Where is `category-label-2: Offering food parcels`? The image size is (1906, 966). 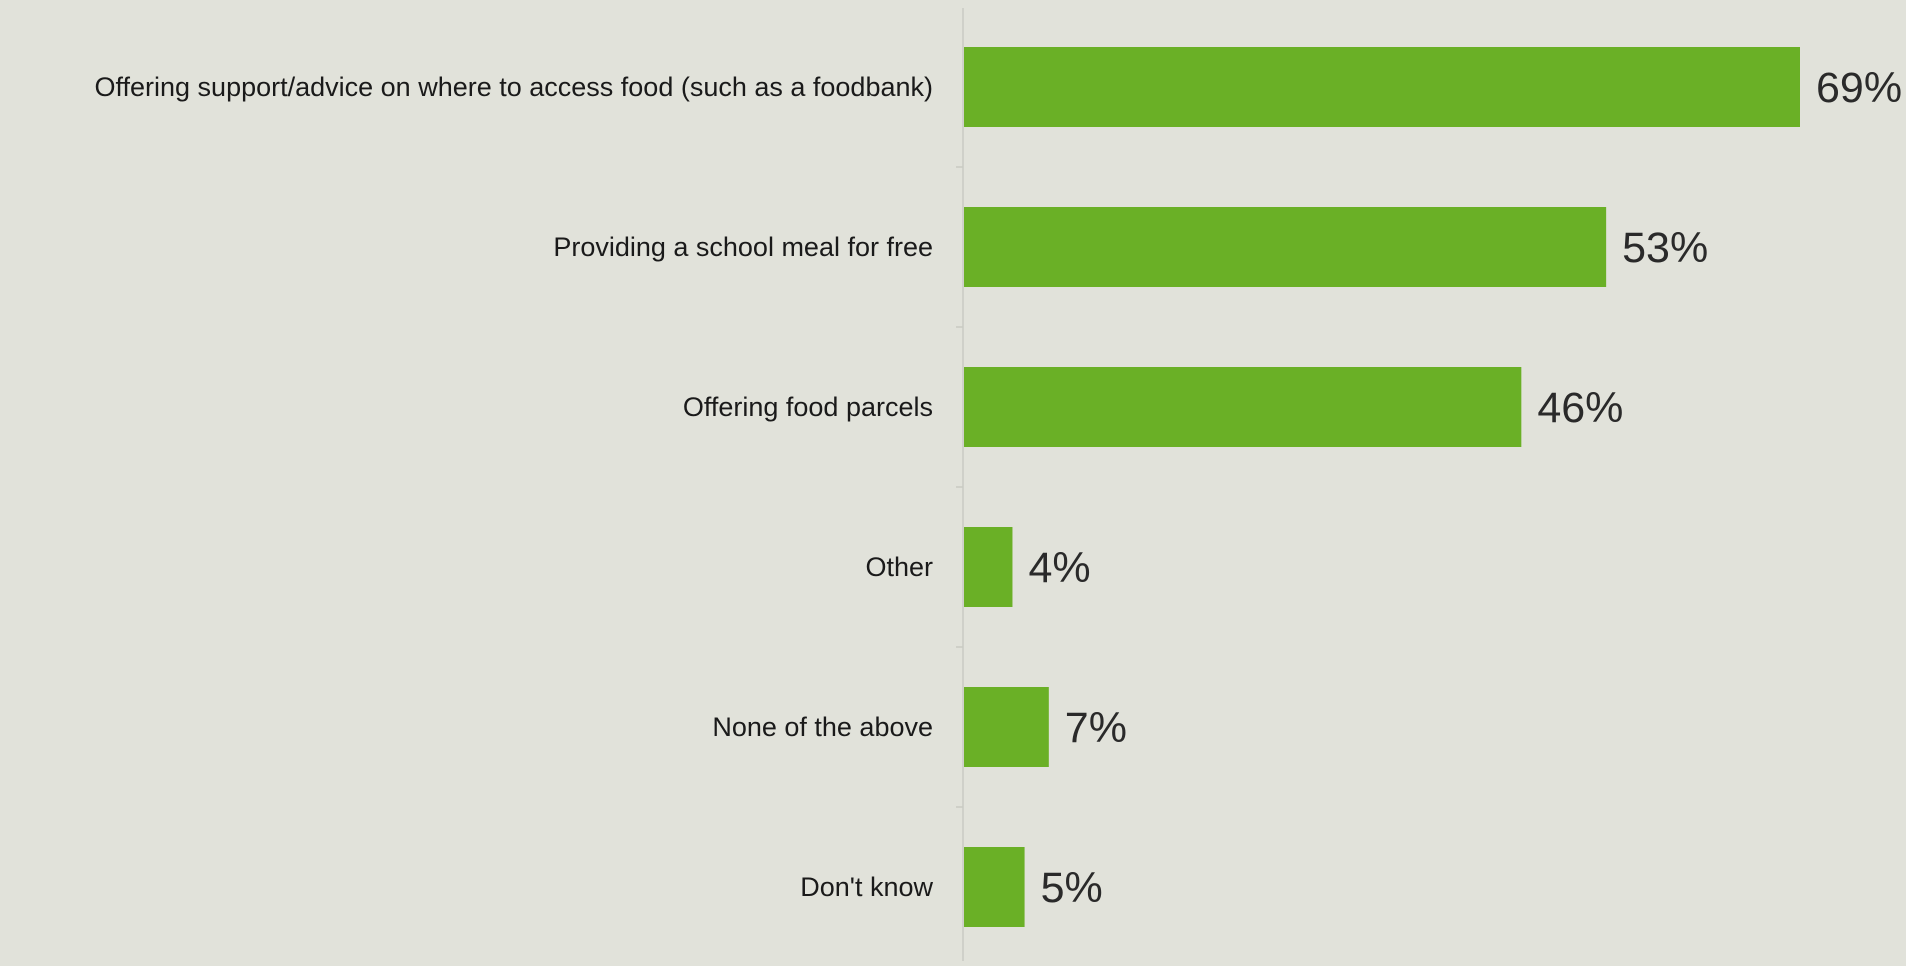 category-label-2: Offering food parcels is located at coordinates (808, 407).